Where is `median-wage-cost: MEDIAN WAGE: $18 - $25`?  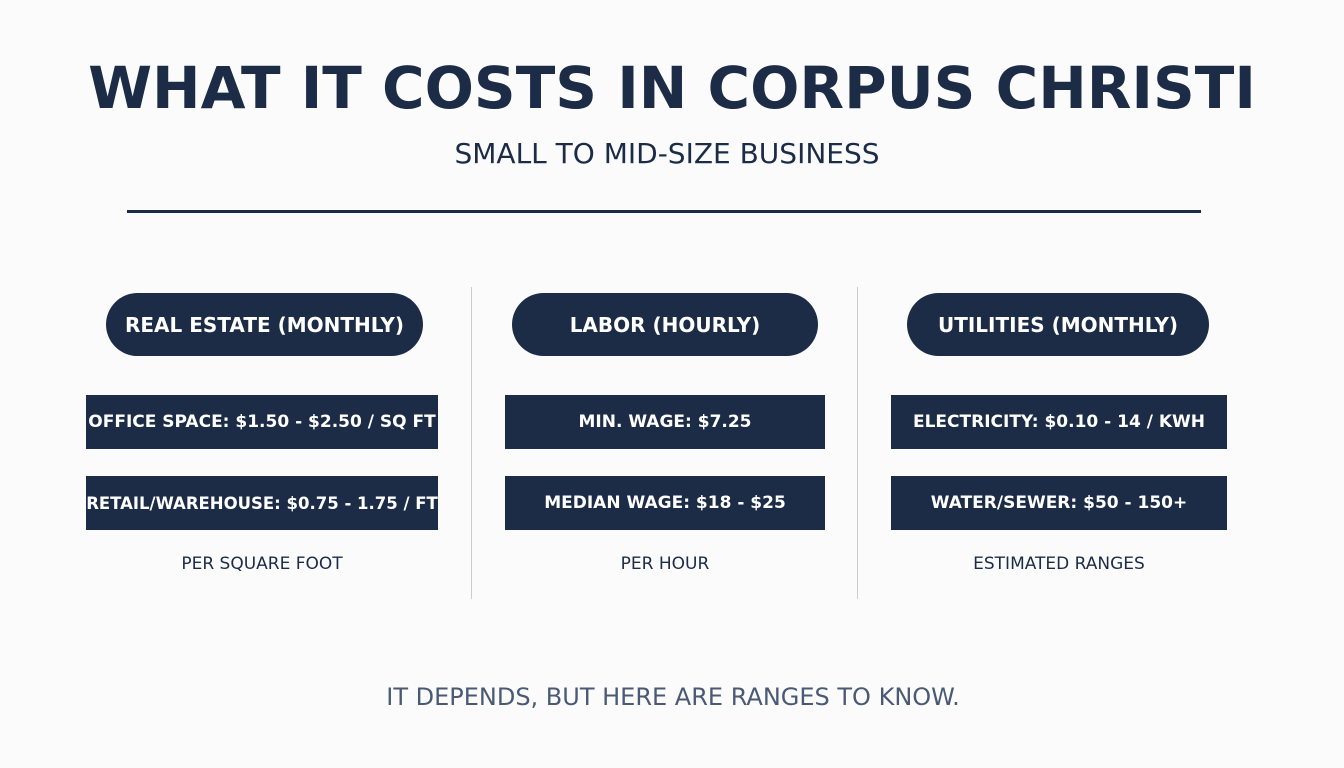 median-wage-cost: MEDIAN WAGE: $18 - $25 is located at coordinates (665, 503).